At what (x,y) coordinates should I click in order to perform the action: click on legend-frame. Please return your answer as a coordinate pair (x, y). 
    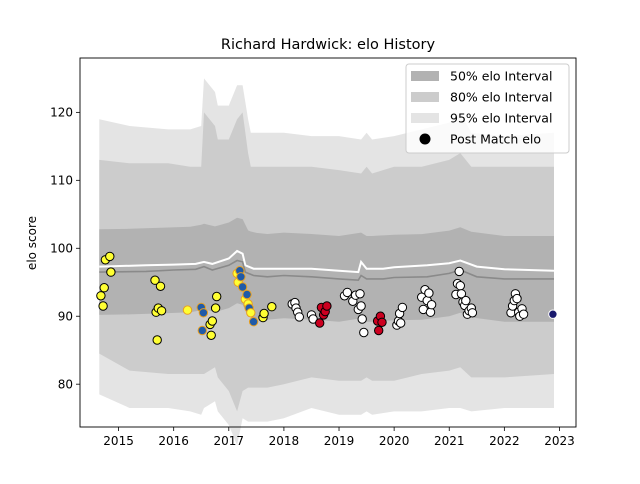
    Looking at the image, I should click on (487, 108).